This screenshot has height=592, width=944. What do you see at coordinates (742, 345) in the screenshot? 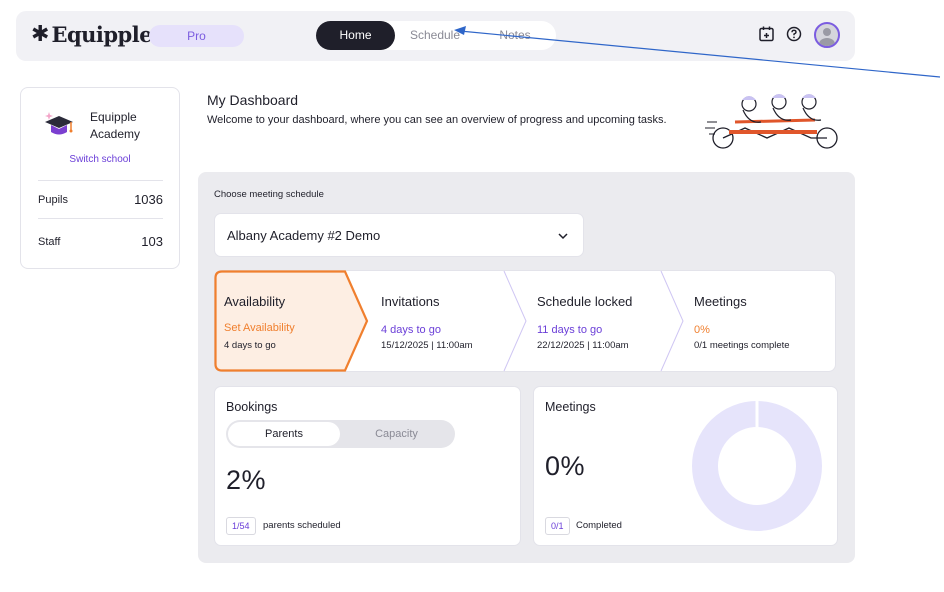
I see `step-detail: 0/1 meetings complete` at bounding box center [742, 345].